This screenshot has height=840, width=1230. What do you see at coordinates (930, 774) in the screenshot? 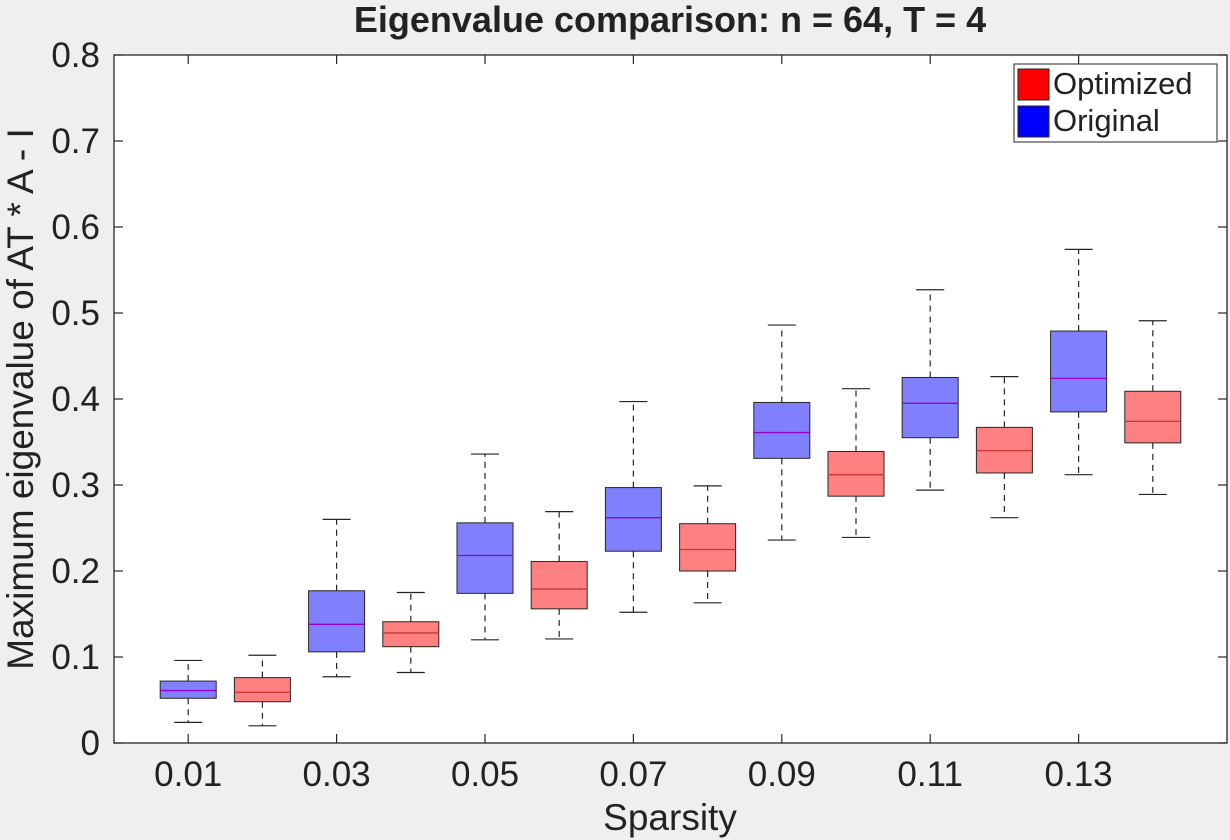
I see `x-tick-label: 0.11` at bounding box center [930, 774].